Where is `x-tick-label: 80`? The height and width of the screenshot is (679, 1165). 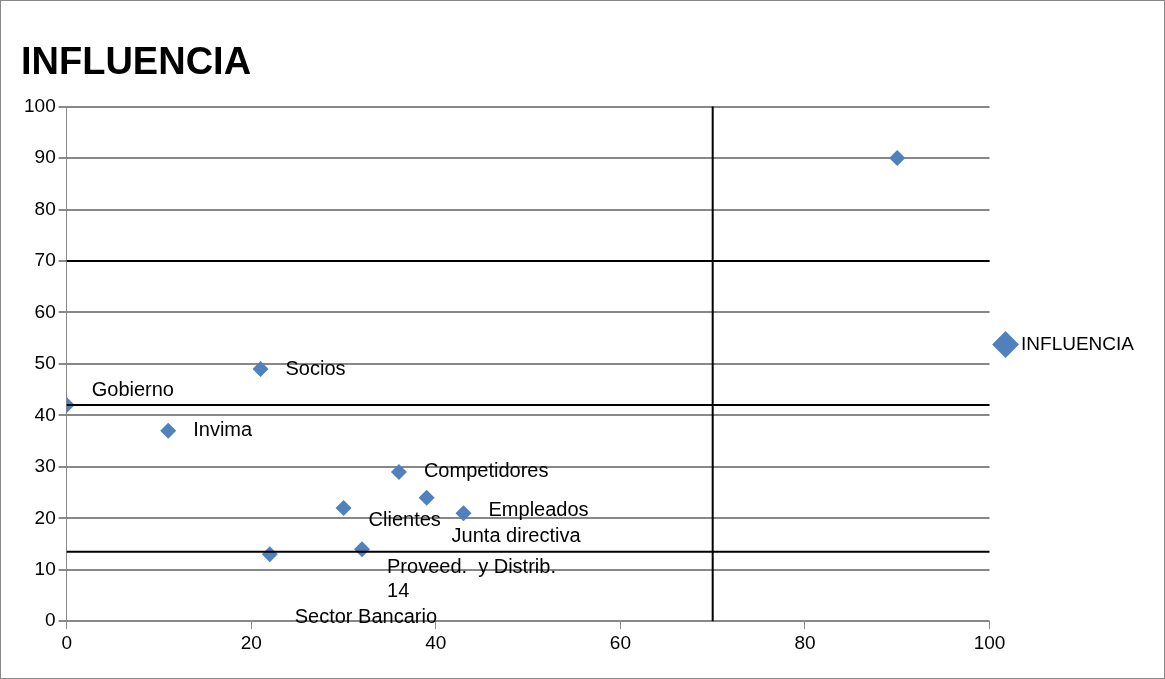
x-tick-label: 80 is located at coordinates (805, 642).